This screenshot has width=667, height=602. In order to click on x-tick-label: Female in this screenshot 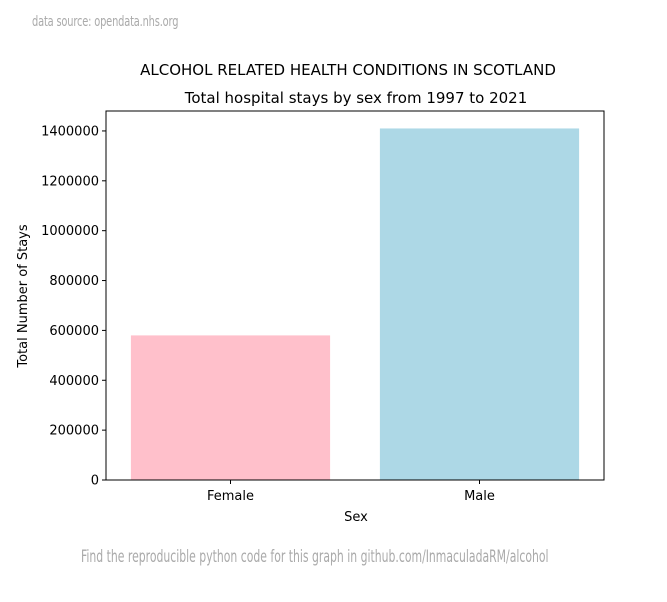, I will do `click(230, 496)`.